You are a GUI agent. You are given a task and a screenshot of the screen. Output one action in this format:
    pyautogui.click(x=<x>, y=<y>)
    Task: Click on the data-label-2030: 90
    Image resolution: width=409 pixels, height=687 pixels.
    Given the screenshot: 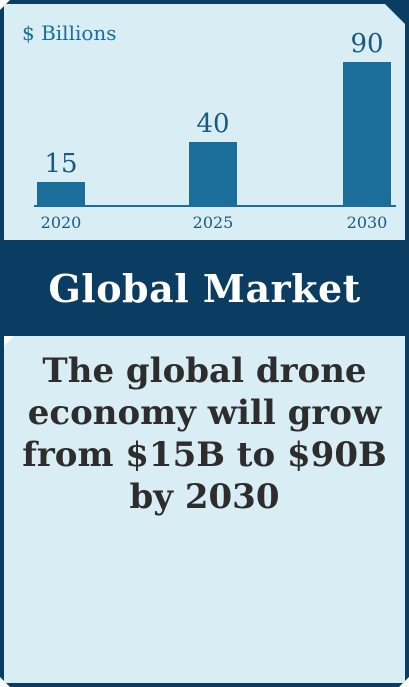 What is the action you would take?
    pyautogui.click(x=366, y=44)
    